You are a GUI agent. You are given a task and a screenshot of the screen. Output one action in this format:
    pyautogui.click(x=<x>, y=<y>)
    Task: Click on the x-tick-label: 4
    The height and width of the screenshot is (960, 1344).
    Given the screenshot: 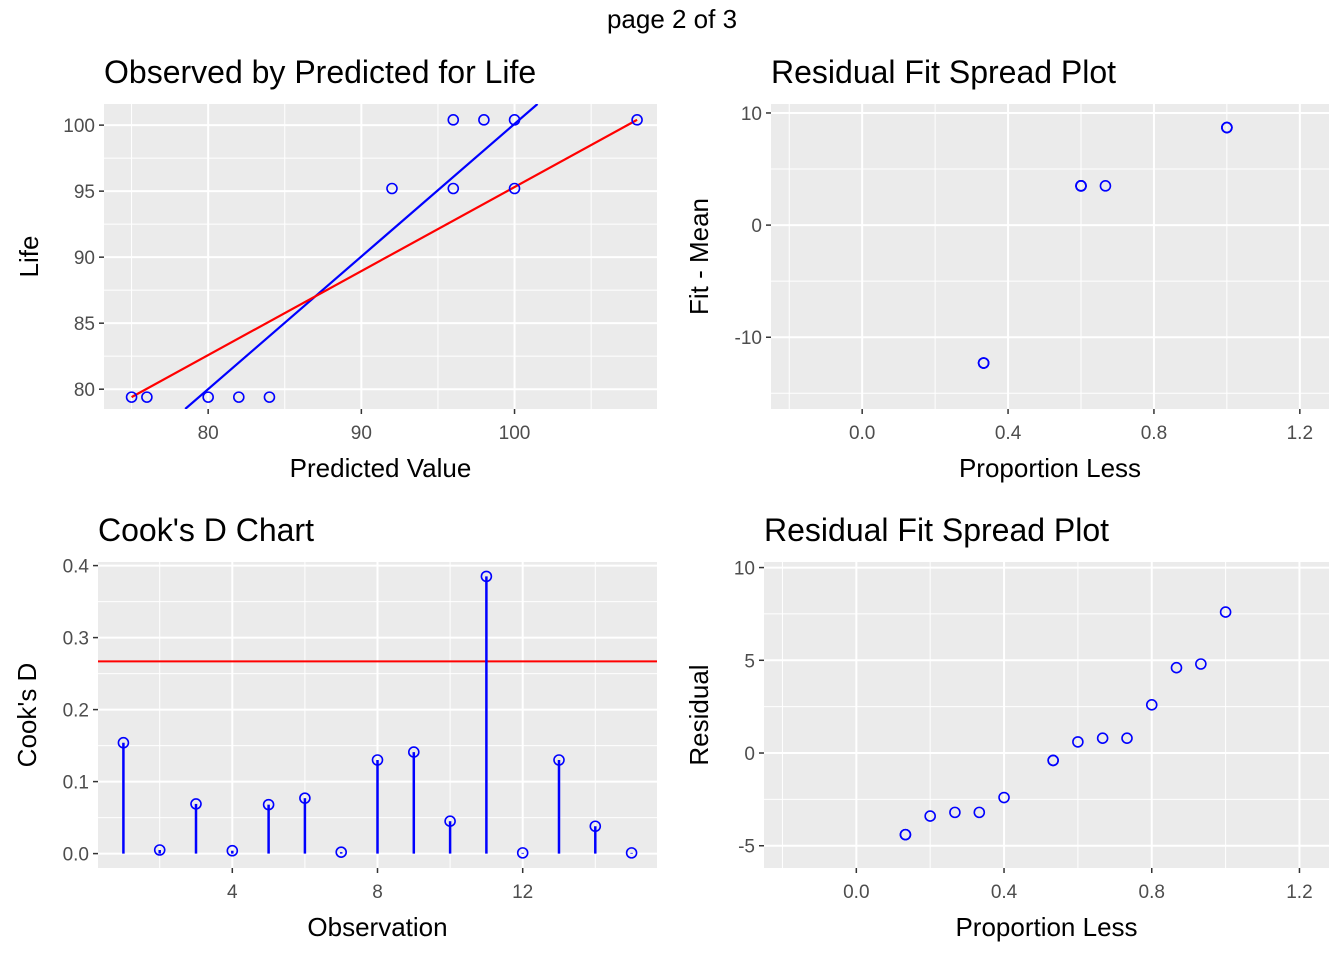 What is the action you would take?
    pyautogui.click(x=232, y=892)
    